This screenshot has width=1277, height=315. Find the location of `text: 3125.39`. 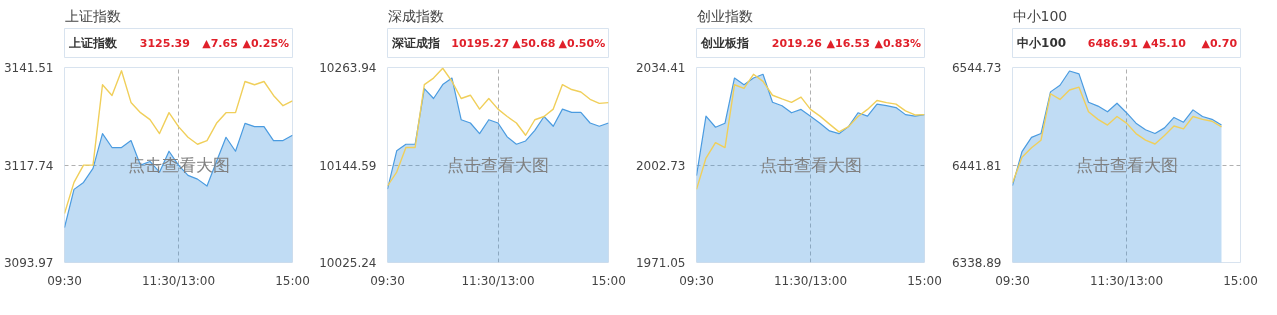

text: 3125.39 is located at coordinates (164, 43).